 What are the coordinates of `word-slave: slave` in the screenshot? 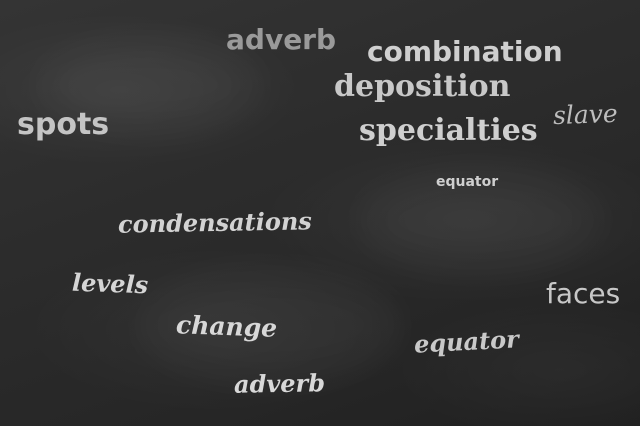 It's located at (585, 114).